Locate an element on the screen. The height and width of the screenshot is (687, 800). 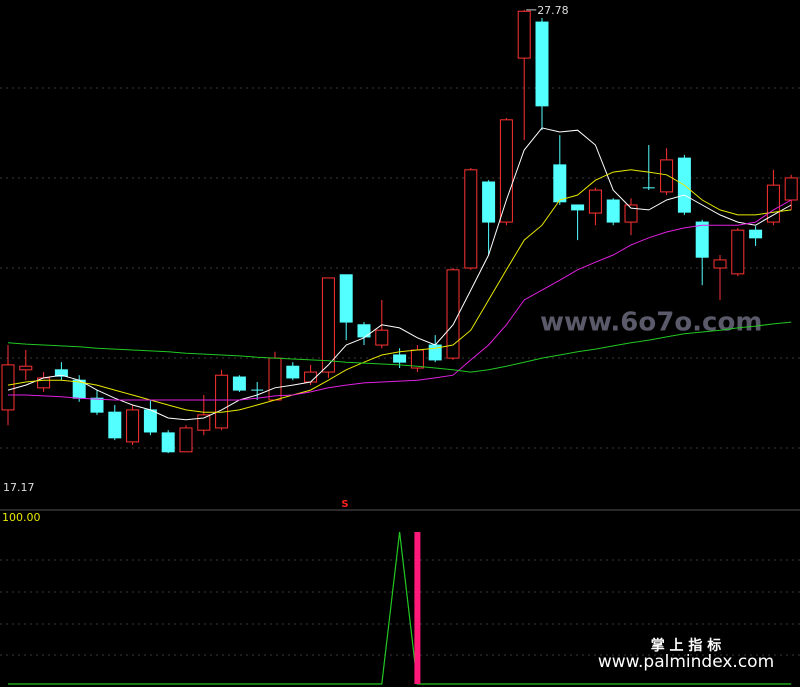
min-label: 17.17 is located at coordinates (19, 487).